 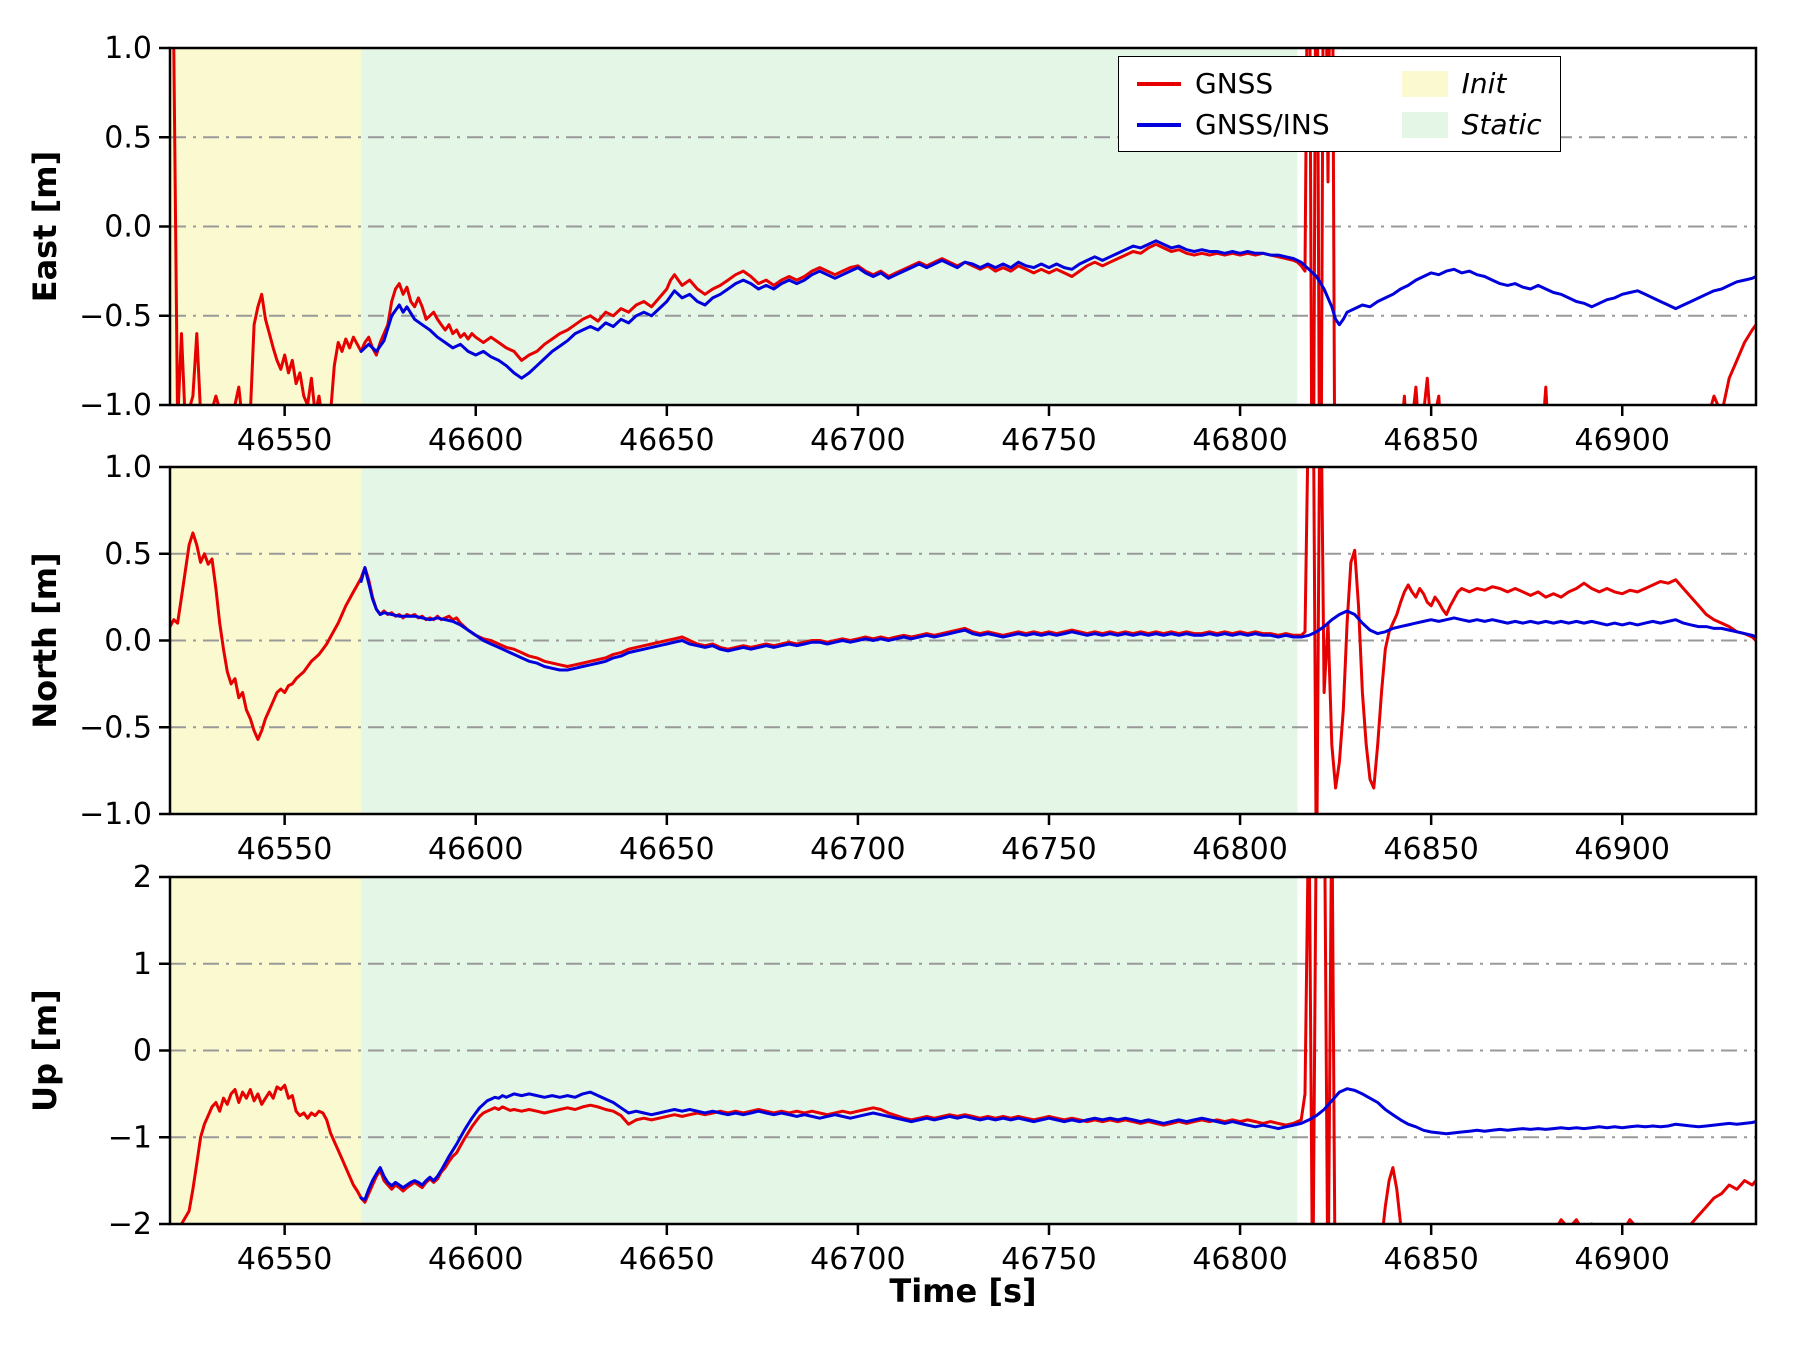 What do you see at coordinates (1057, 619) in the screenshot?
I see `north-gnss-ins-line` at bounding box center [1057, 619].